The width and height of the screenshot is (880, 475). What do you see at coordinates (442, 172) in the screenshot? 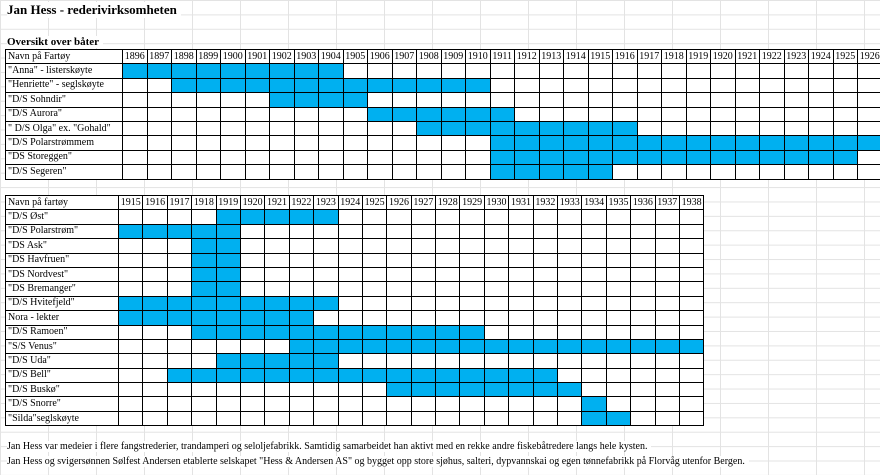
I see `boat-row: "D/S Segeren"` at bounding box center [442, 172].